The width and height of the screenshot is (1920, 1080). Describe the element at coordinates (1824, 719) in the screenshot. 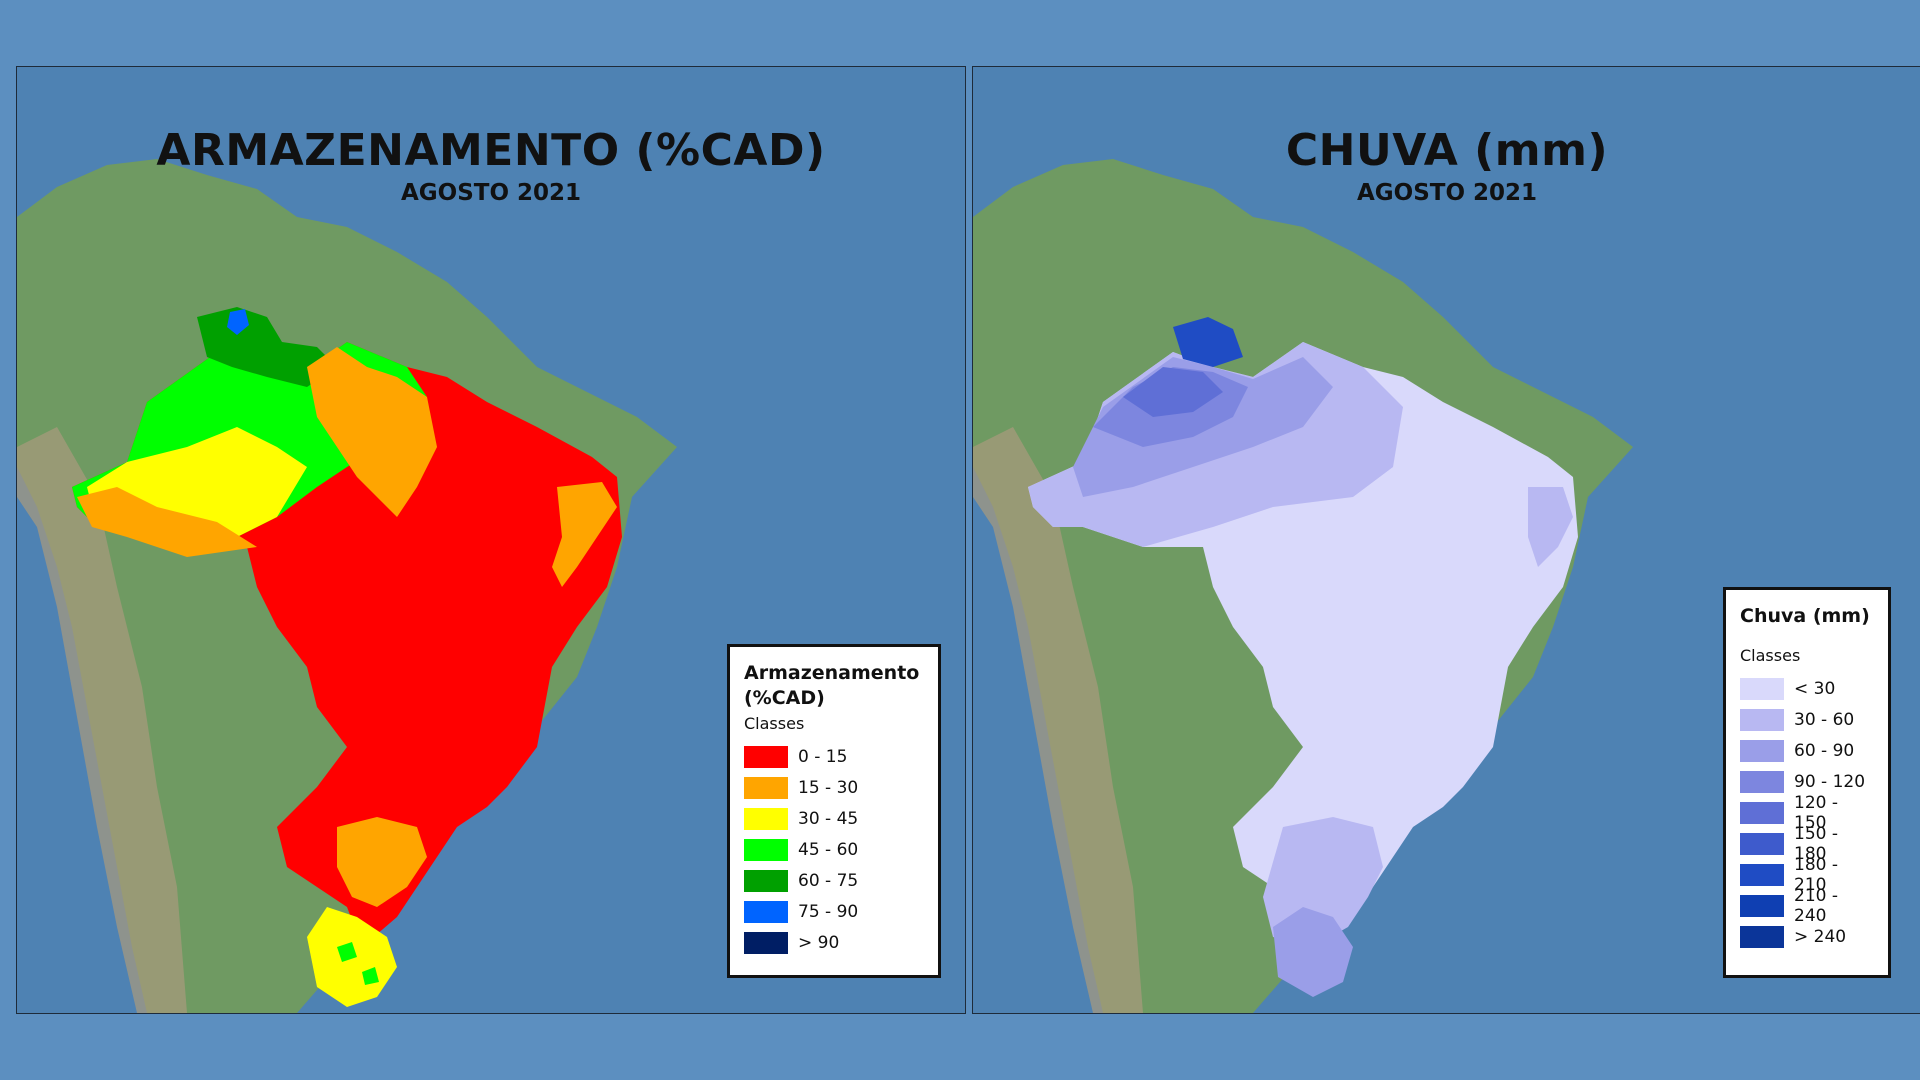

I see `legend-label: 30 - 60` at that location.